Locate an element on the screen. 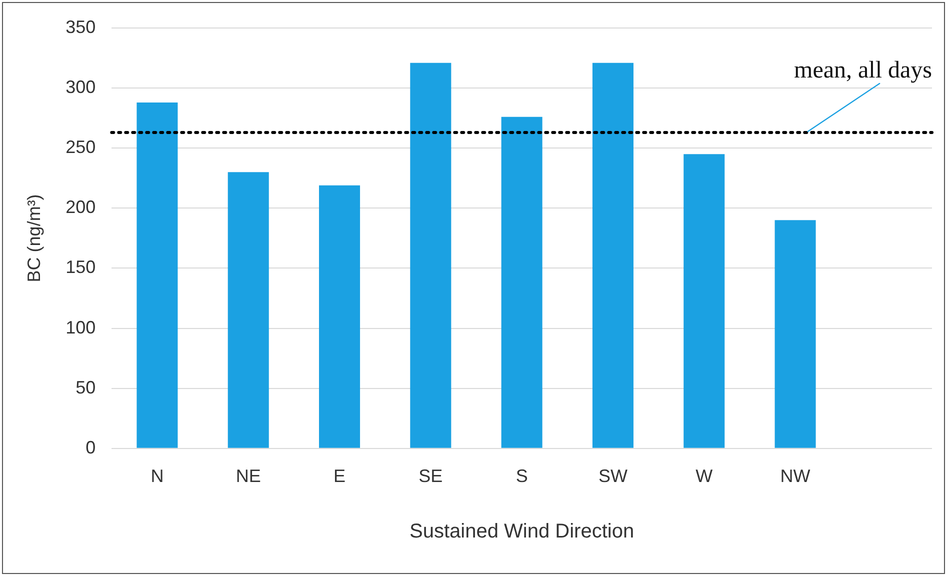 The height and width of the screenshot is (578, 949). x-tick-label: SW is located at coordinates (613, 476).